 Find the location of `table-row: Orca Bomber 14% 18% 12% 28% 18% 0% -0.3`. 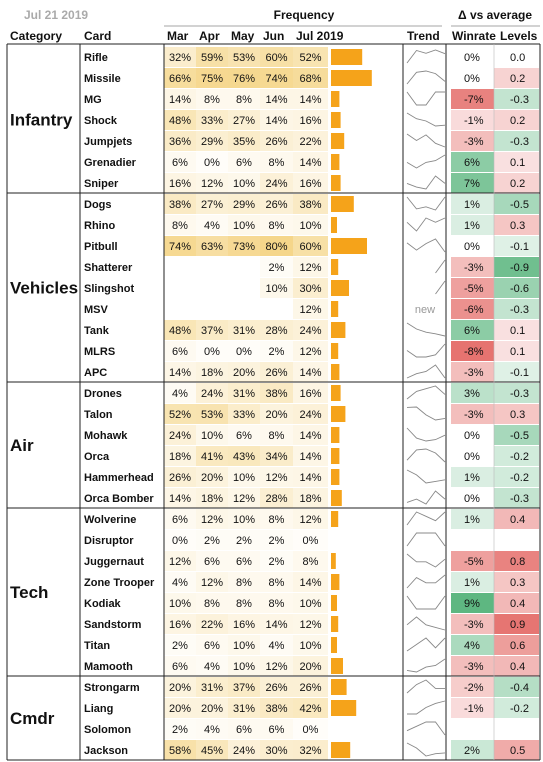

table-row: Orca Bomber 14% 18% 12% 28% 18% 0% -0.3 is located at coordinates (311, 498).